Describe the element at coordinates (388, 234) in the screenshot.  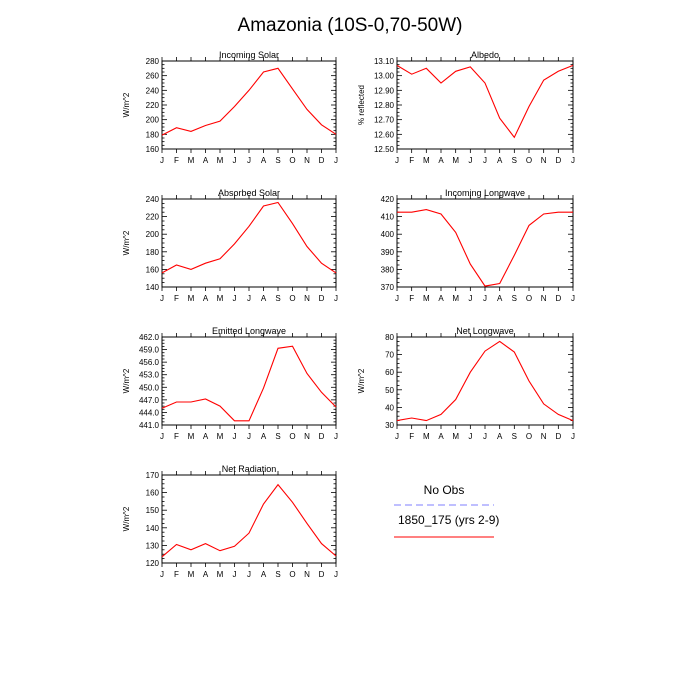
I see `y-tick-label: 400` at that location.